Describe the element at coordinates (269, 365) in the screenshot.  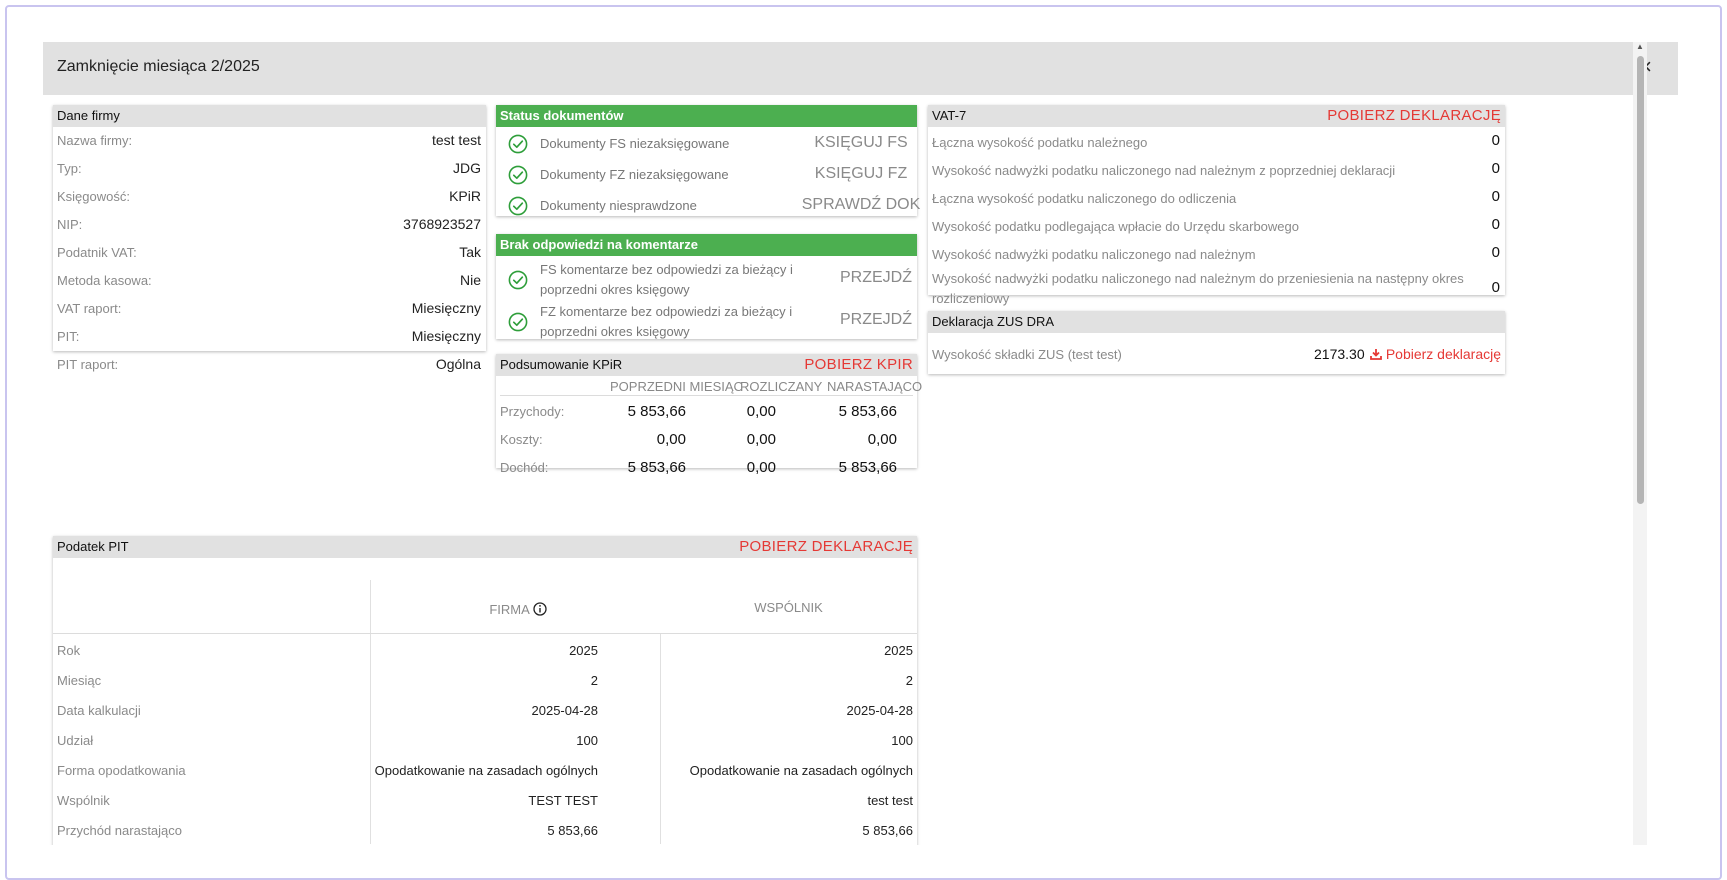
I see `company-info-row: PIT raport: Ogólna` at that location.